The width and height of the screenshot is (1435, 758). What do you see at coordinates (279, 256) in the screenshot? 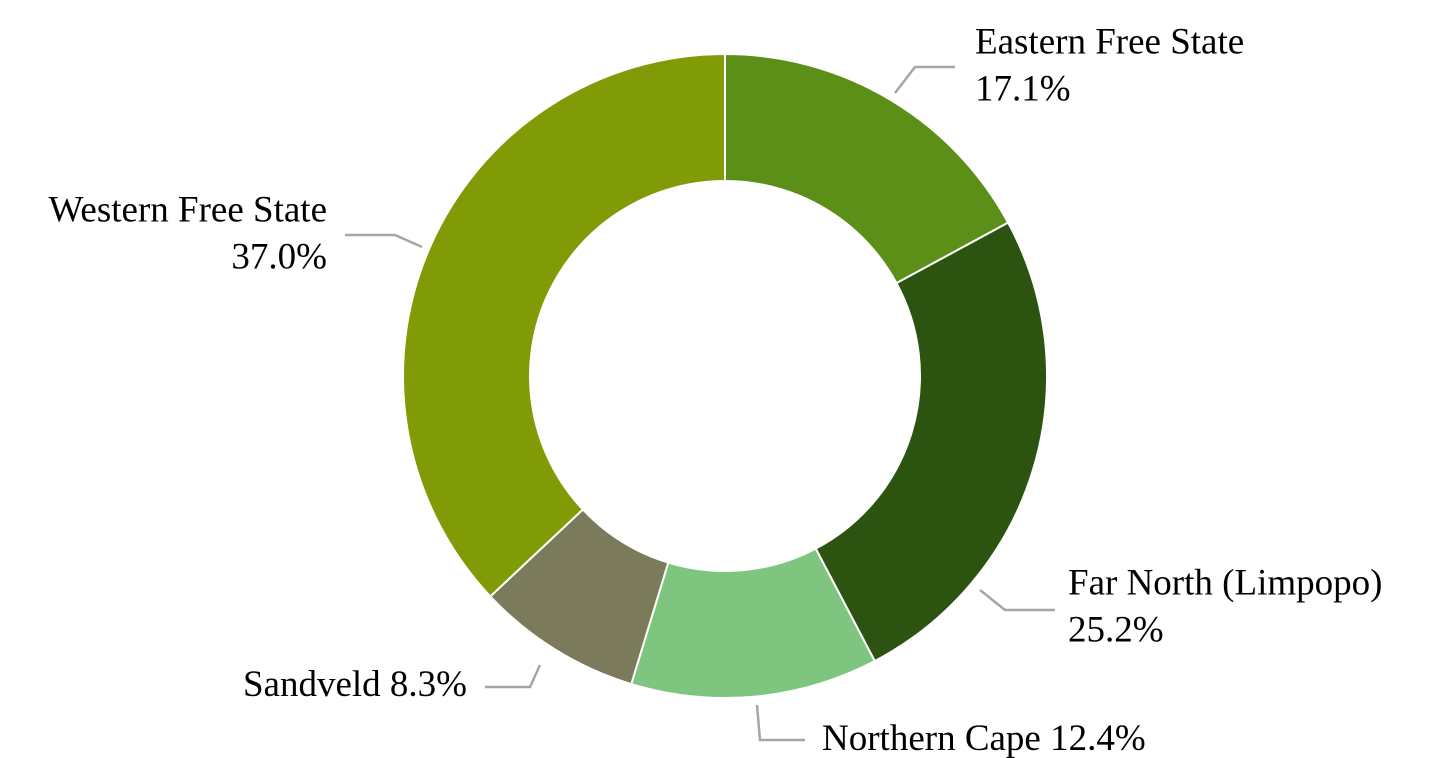
I see `value-label: 37.0%` at bounding box center [279, 256].